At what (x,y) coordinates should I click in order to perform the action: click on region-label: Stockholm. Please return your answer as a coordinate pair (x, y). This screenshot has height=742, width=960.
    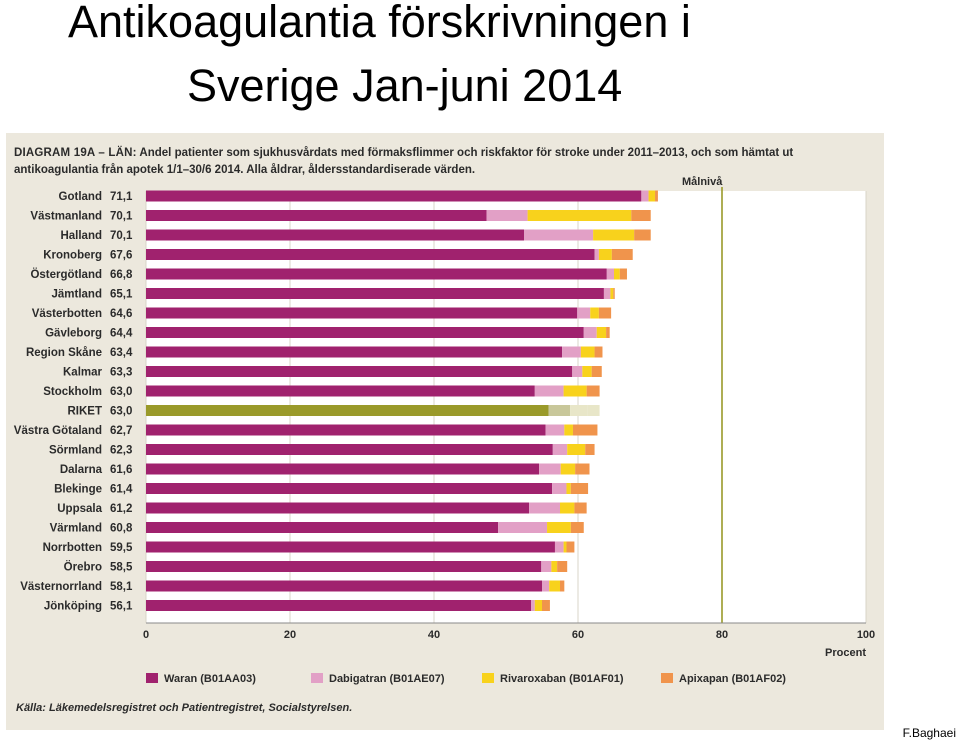
    Looking at the image, I should click on (72, 392).